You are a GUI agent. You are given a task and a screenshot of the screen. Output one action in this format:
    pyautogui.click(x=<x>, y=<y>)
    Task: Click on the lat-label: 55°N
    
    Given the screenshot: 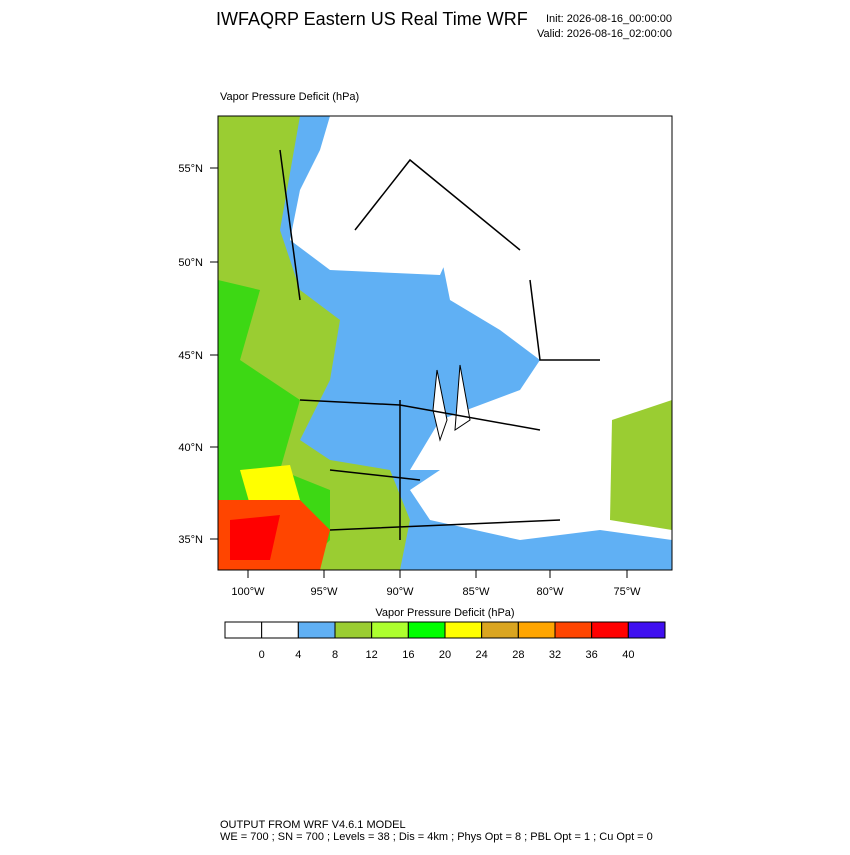 What is the action you would take?
    pyautogui.click(x=190, y=169)
    